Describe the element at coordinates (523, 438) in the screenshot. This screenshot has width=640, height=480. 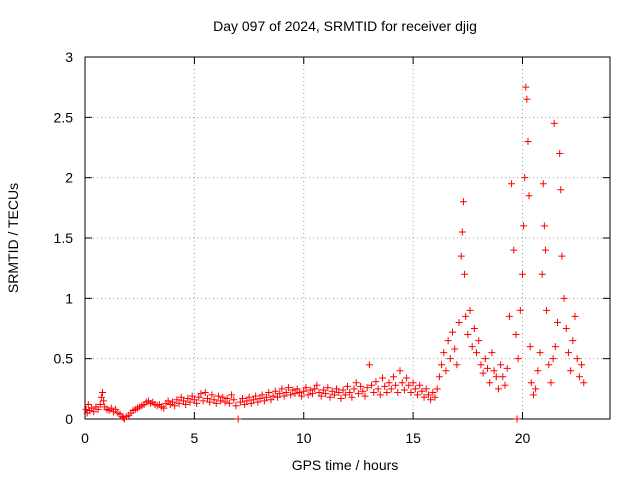
I see `x-tick-label: 20` at that location.